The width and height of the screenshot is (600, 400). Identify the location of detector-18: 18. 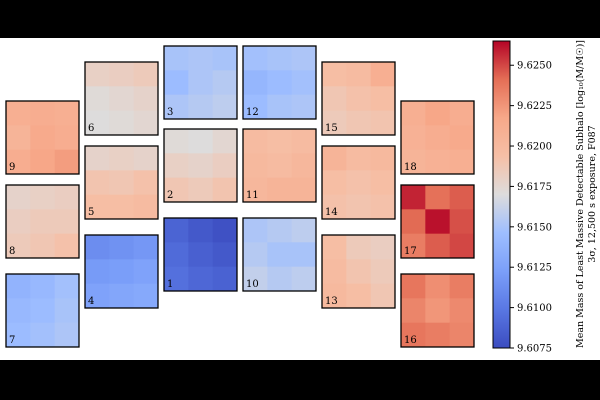
(437, 137).